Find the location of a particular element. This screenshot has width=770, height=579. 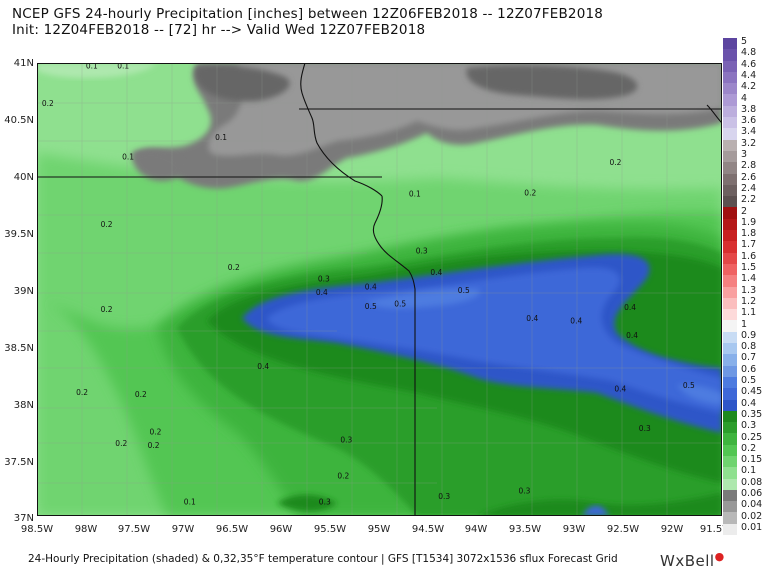

colorbar-label: 0.6 is located at coordinates (749, 369).